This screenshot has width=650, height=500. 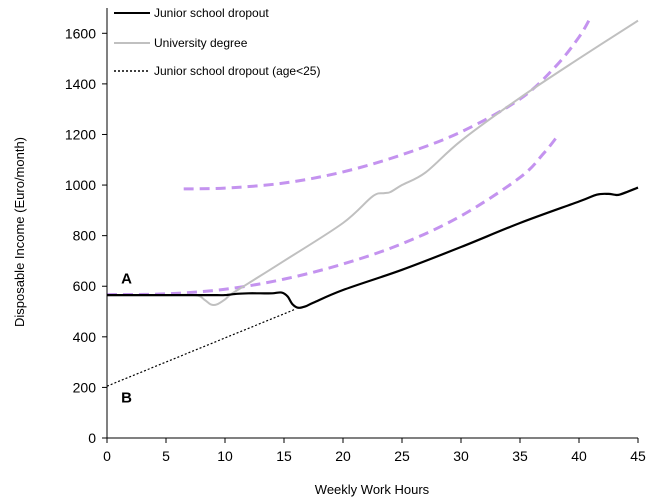 What do you see at coordinates (638, 456) in the screenshot?
I see `x-tick-label: 45` at bounding box center [638, 456].